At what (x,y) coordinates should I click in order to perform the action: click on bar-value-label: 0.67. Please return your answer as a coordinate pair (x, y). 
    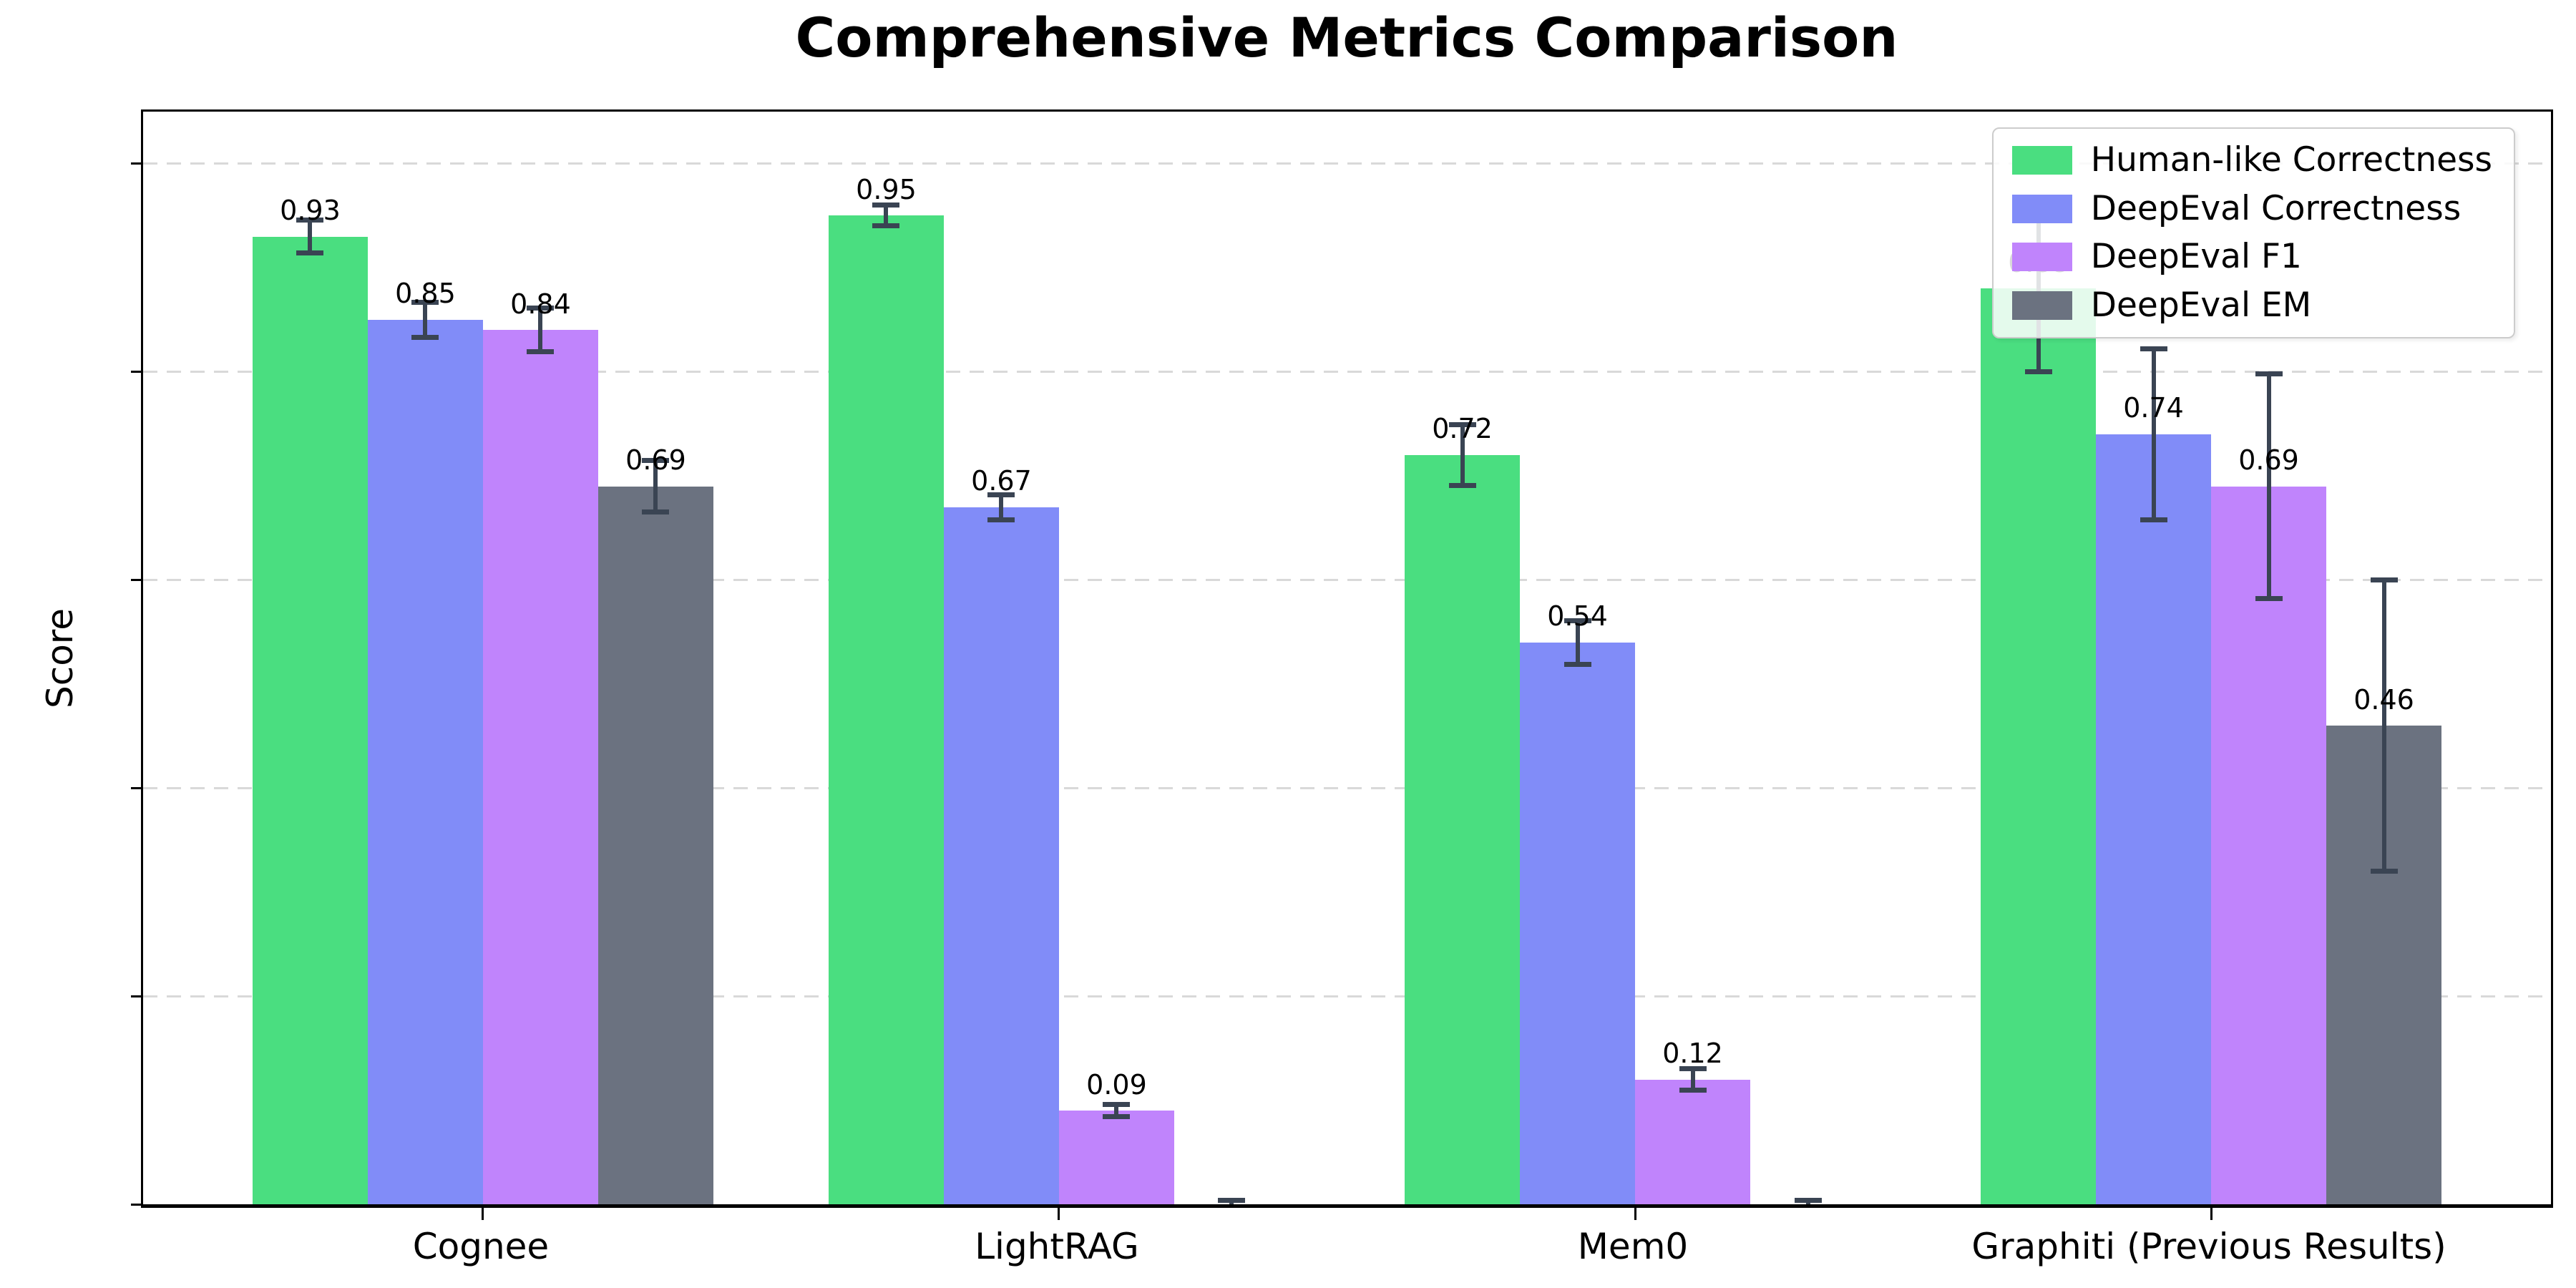
    Looking at the image, I should click on (1001, 481).